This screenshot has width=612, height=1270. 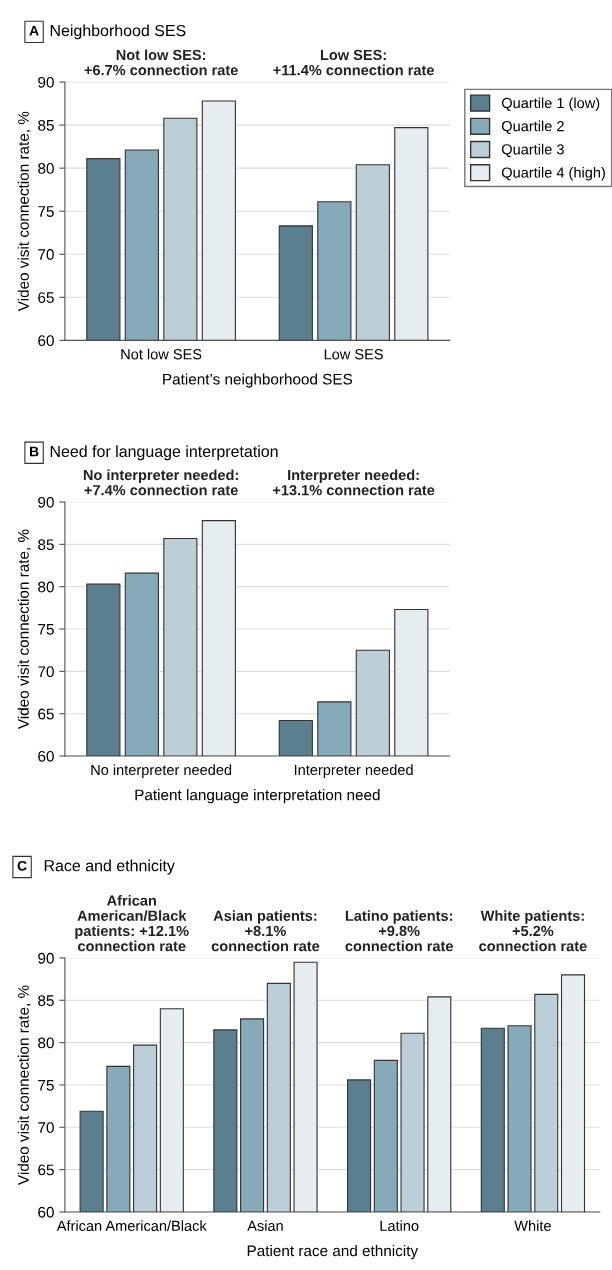 I want to click on text: Low SES: +11.4% connection rate, so click(x=353, y=62).